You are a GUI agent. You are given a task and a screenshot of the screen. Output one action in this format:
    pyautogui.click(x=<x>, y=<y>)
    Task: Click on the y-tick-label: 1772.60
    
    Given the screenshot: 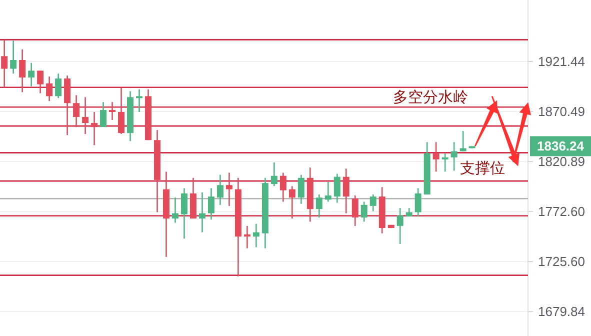 What is the action you would take?
    pyautogui.click(x=561, y=212)
    